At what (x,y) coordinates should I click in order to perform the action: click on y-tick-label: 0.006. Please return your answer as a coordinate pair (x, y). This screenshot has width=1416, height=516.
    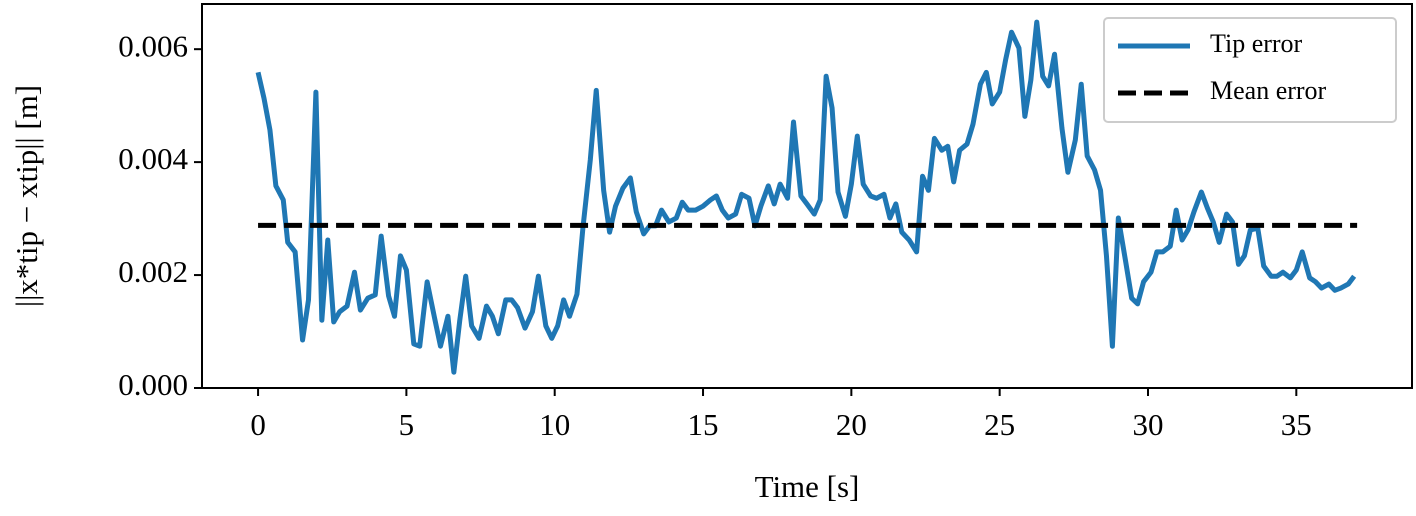
    Looking at the image, I should click on (153, 45).